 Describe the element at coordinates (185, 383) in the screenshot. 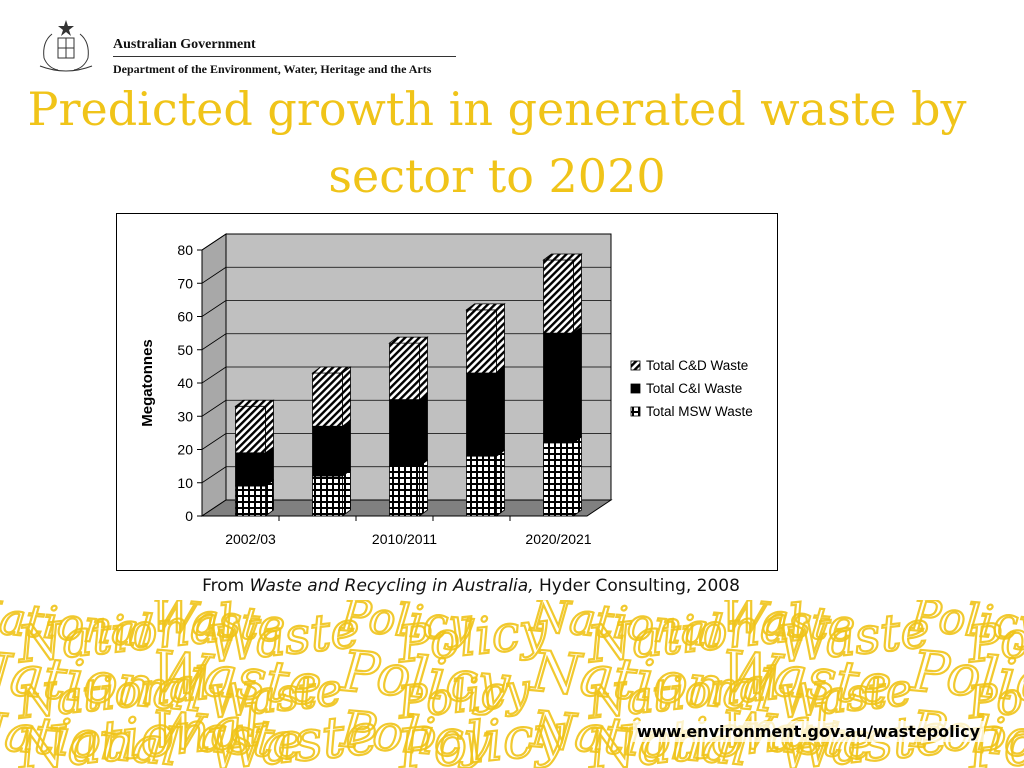

I see `y-tick-label: 40` at that location.